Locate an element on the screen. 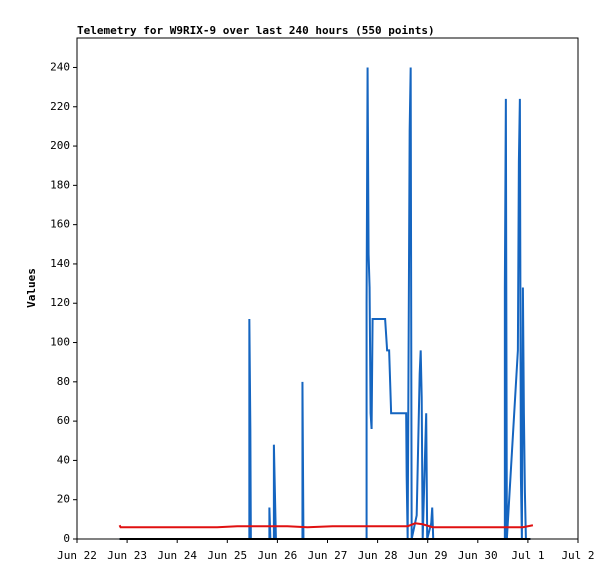  x-tick-label: Jun 24 is located at coordinates (177, 555).